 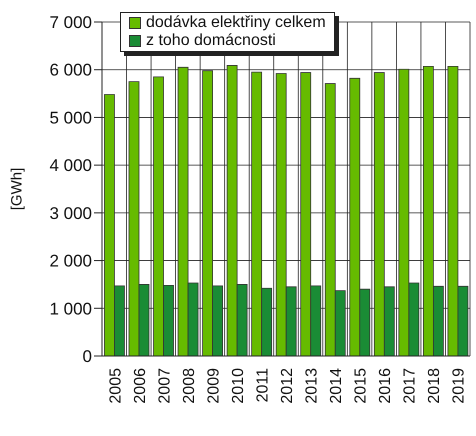 What do you see at coordinates (361, 386) in the screenshot?
I see `x-tick-label: 2015` at bounding box center [361, 386].